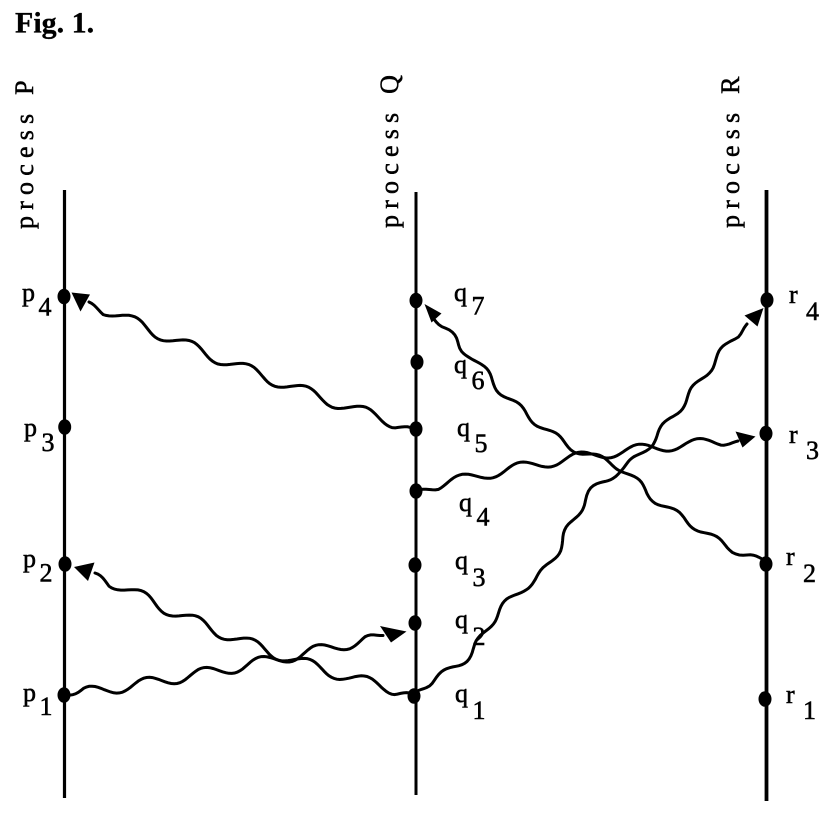 This screenshot has width=839, height=813. Describe the element at coordinates (478, 380) in the screenshot. I see `svg-text: 6` at that location.